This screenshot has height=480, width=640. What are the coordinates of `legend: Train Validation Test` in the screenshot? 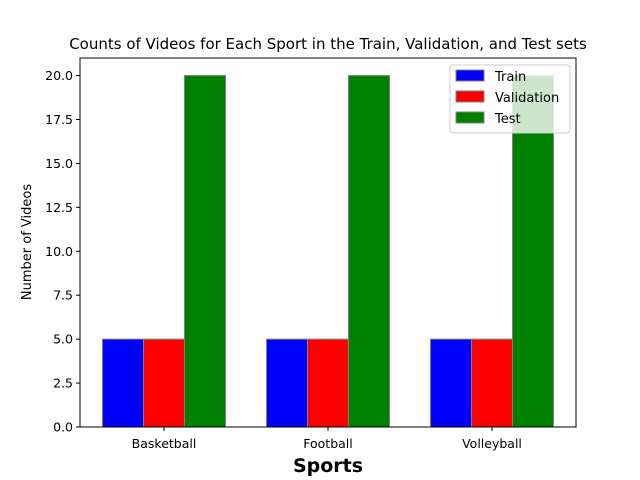 It's located at (510, 99).